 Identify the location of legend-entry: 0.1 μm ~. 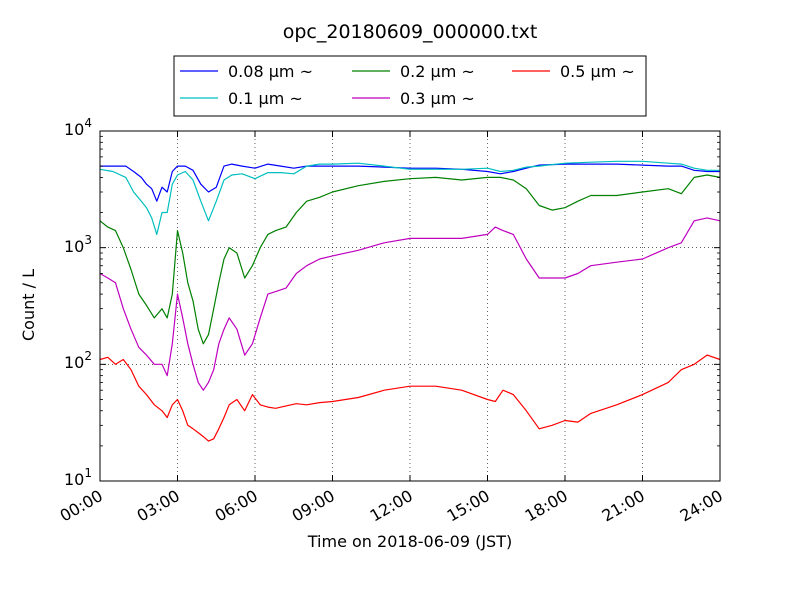
(241, 98).